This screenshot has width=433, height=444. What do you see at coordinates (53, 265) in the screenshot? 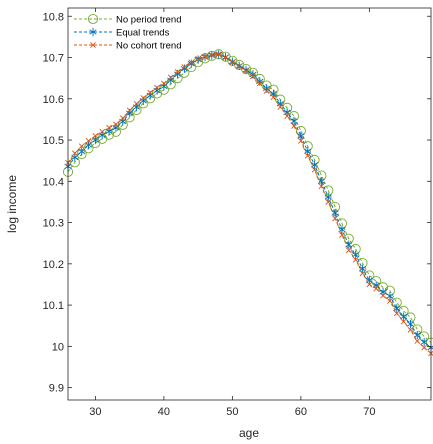
I see `y-tick-label: 10.2` at bounding box center [53, 265].